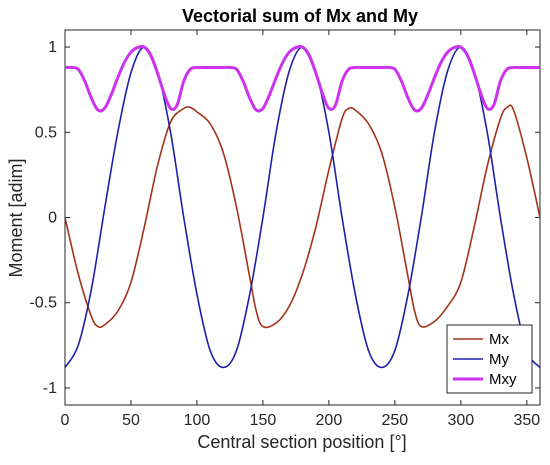 Image resolution: width=550 pixels, height=465 pixels. Describe the element at coordinates (52, 47) in the screenshot. I see `y-tick-label: 1` at that location.